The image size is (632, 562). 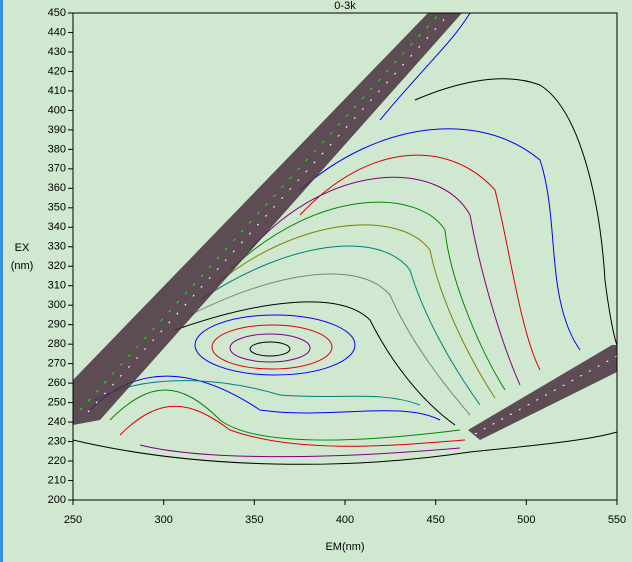 I want to click on y-tick-label: 280, so click(x=57, y=344).